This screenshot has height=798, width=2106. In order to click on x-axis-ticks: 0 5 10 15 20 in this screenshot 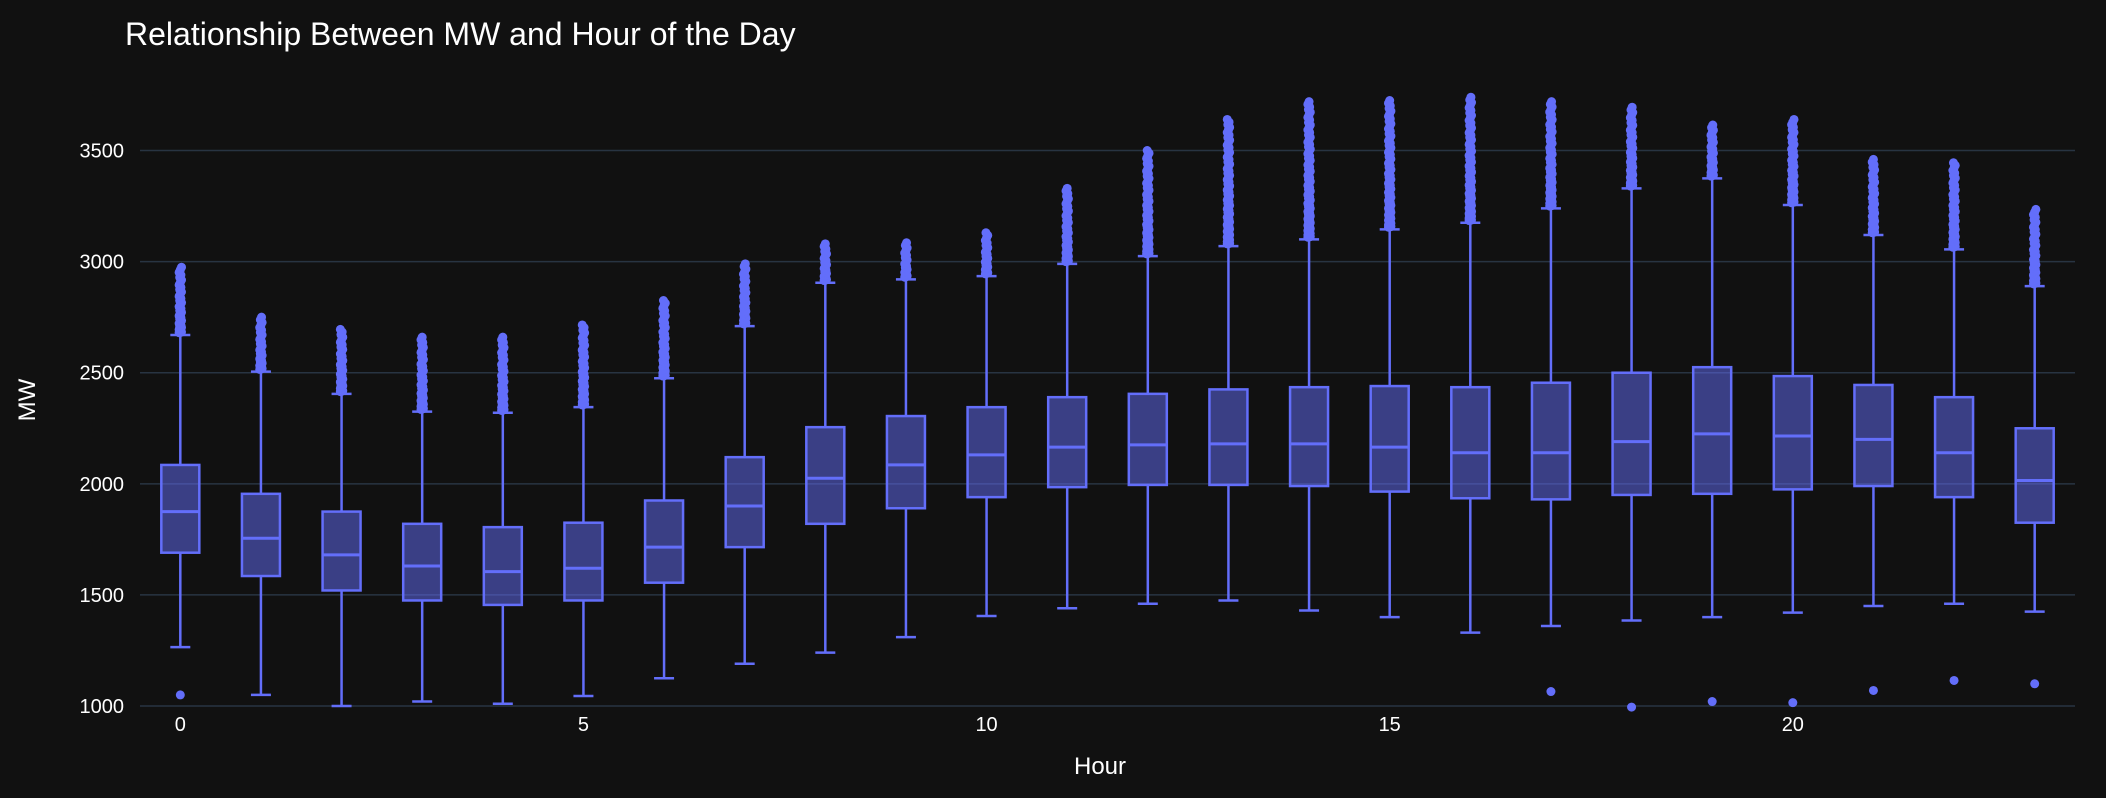, I will do `click(989, 725)`.